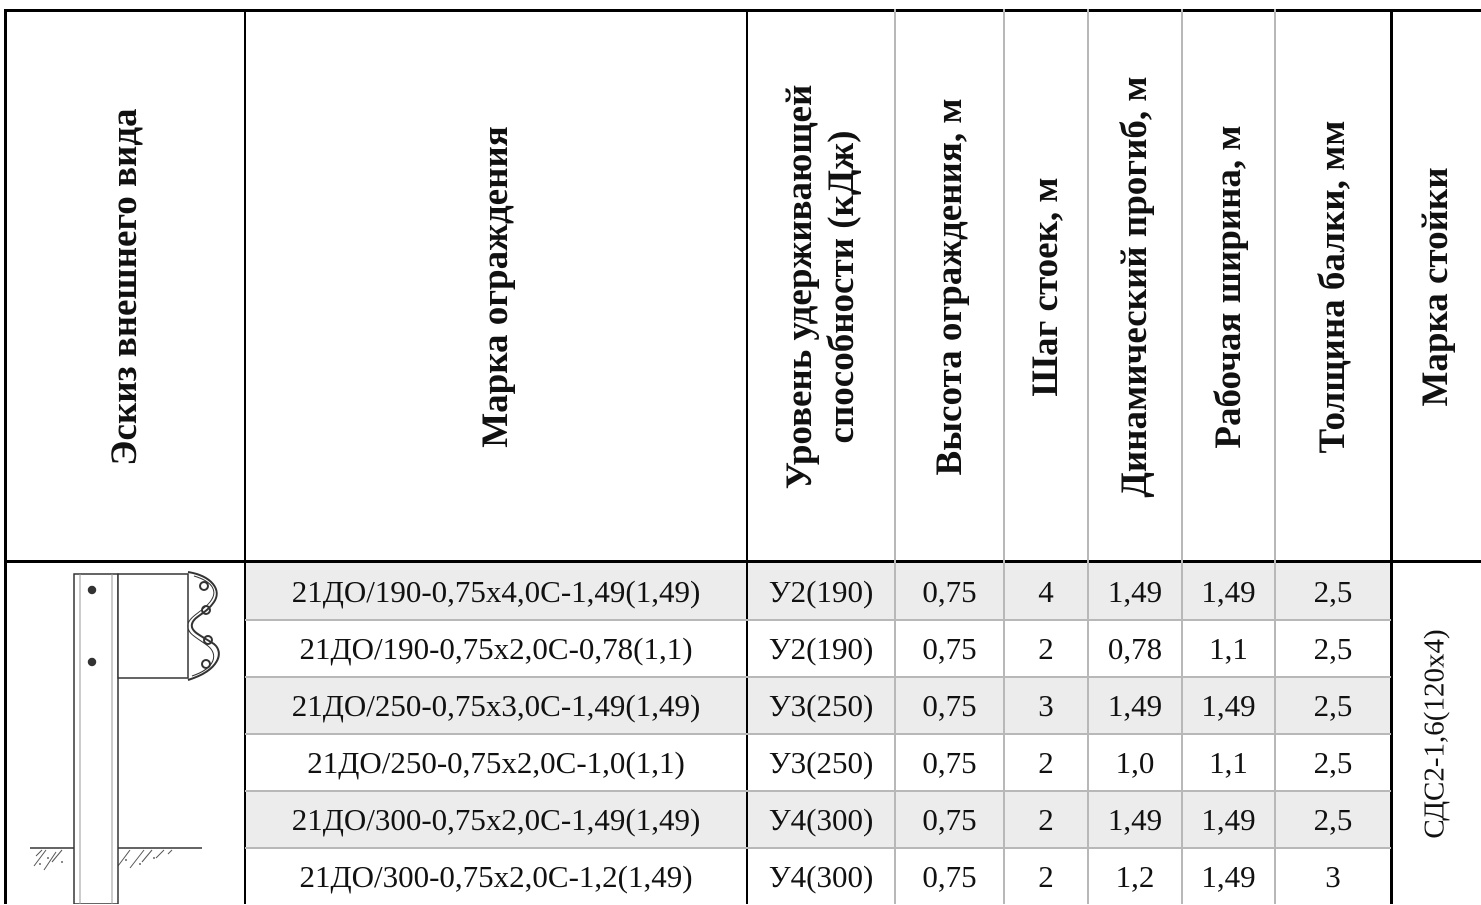  What do you see at coordinates (125, 737) in the screenshot?
I see `barrier-sketch-image` at bounding box center [125, 737].